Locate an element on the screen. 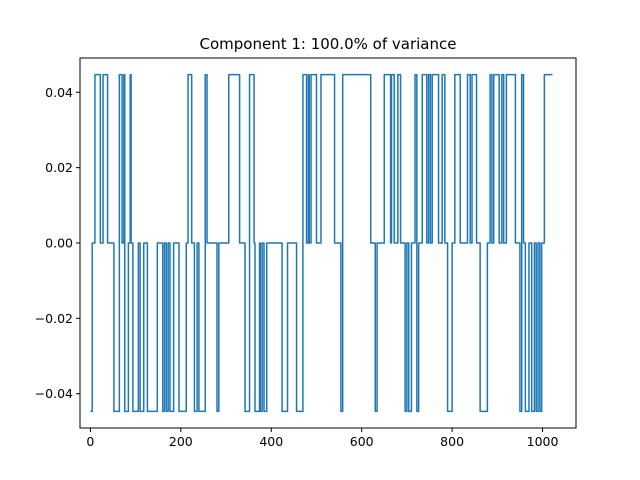  x-axis: 0 200 400 600 800 1000 is located at coordinates (322, 438).